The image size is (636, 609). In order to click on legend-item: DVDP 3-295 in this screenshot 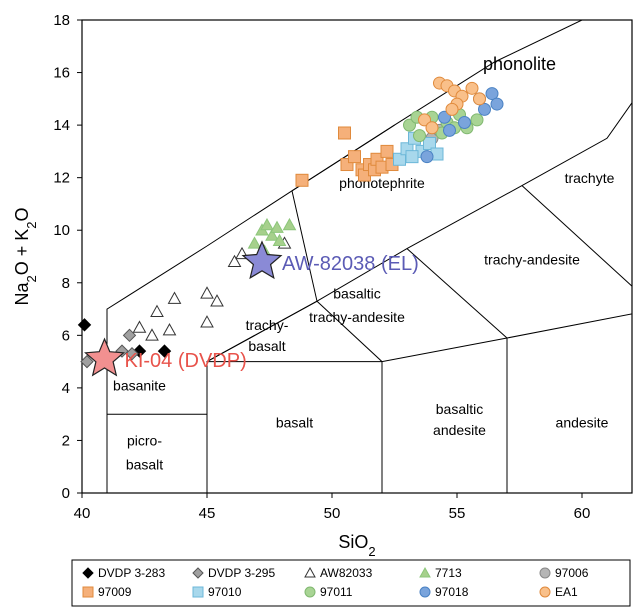, I will do `click(233, 573)`.